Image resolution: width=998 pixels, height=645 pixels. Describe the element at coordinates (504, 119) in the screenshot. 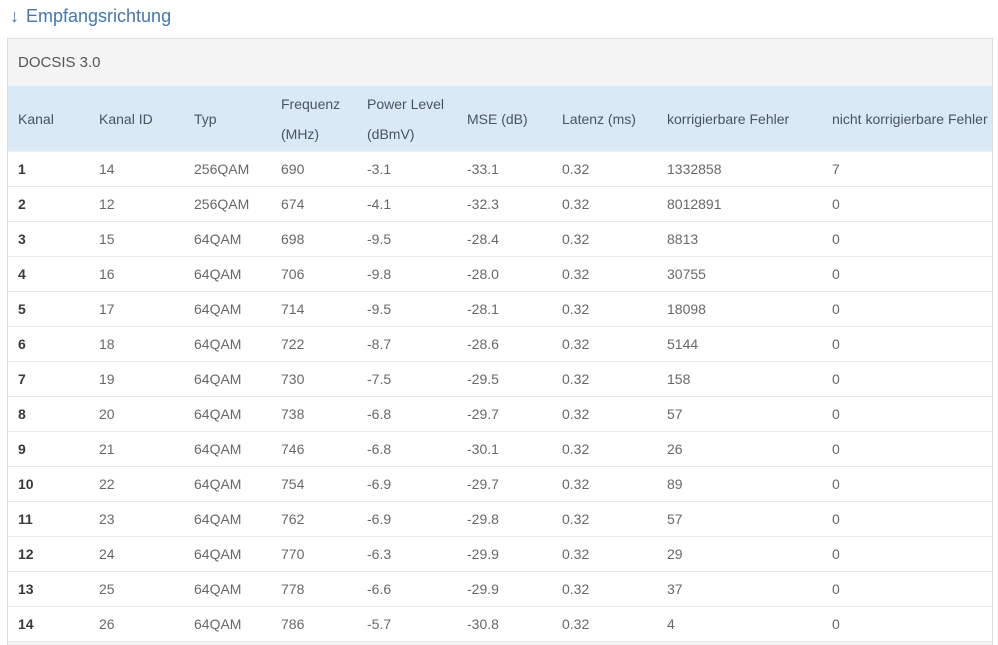

I see `column-header: MSE (dB)` at that location.